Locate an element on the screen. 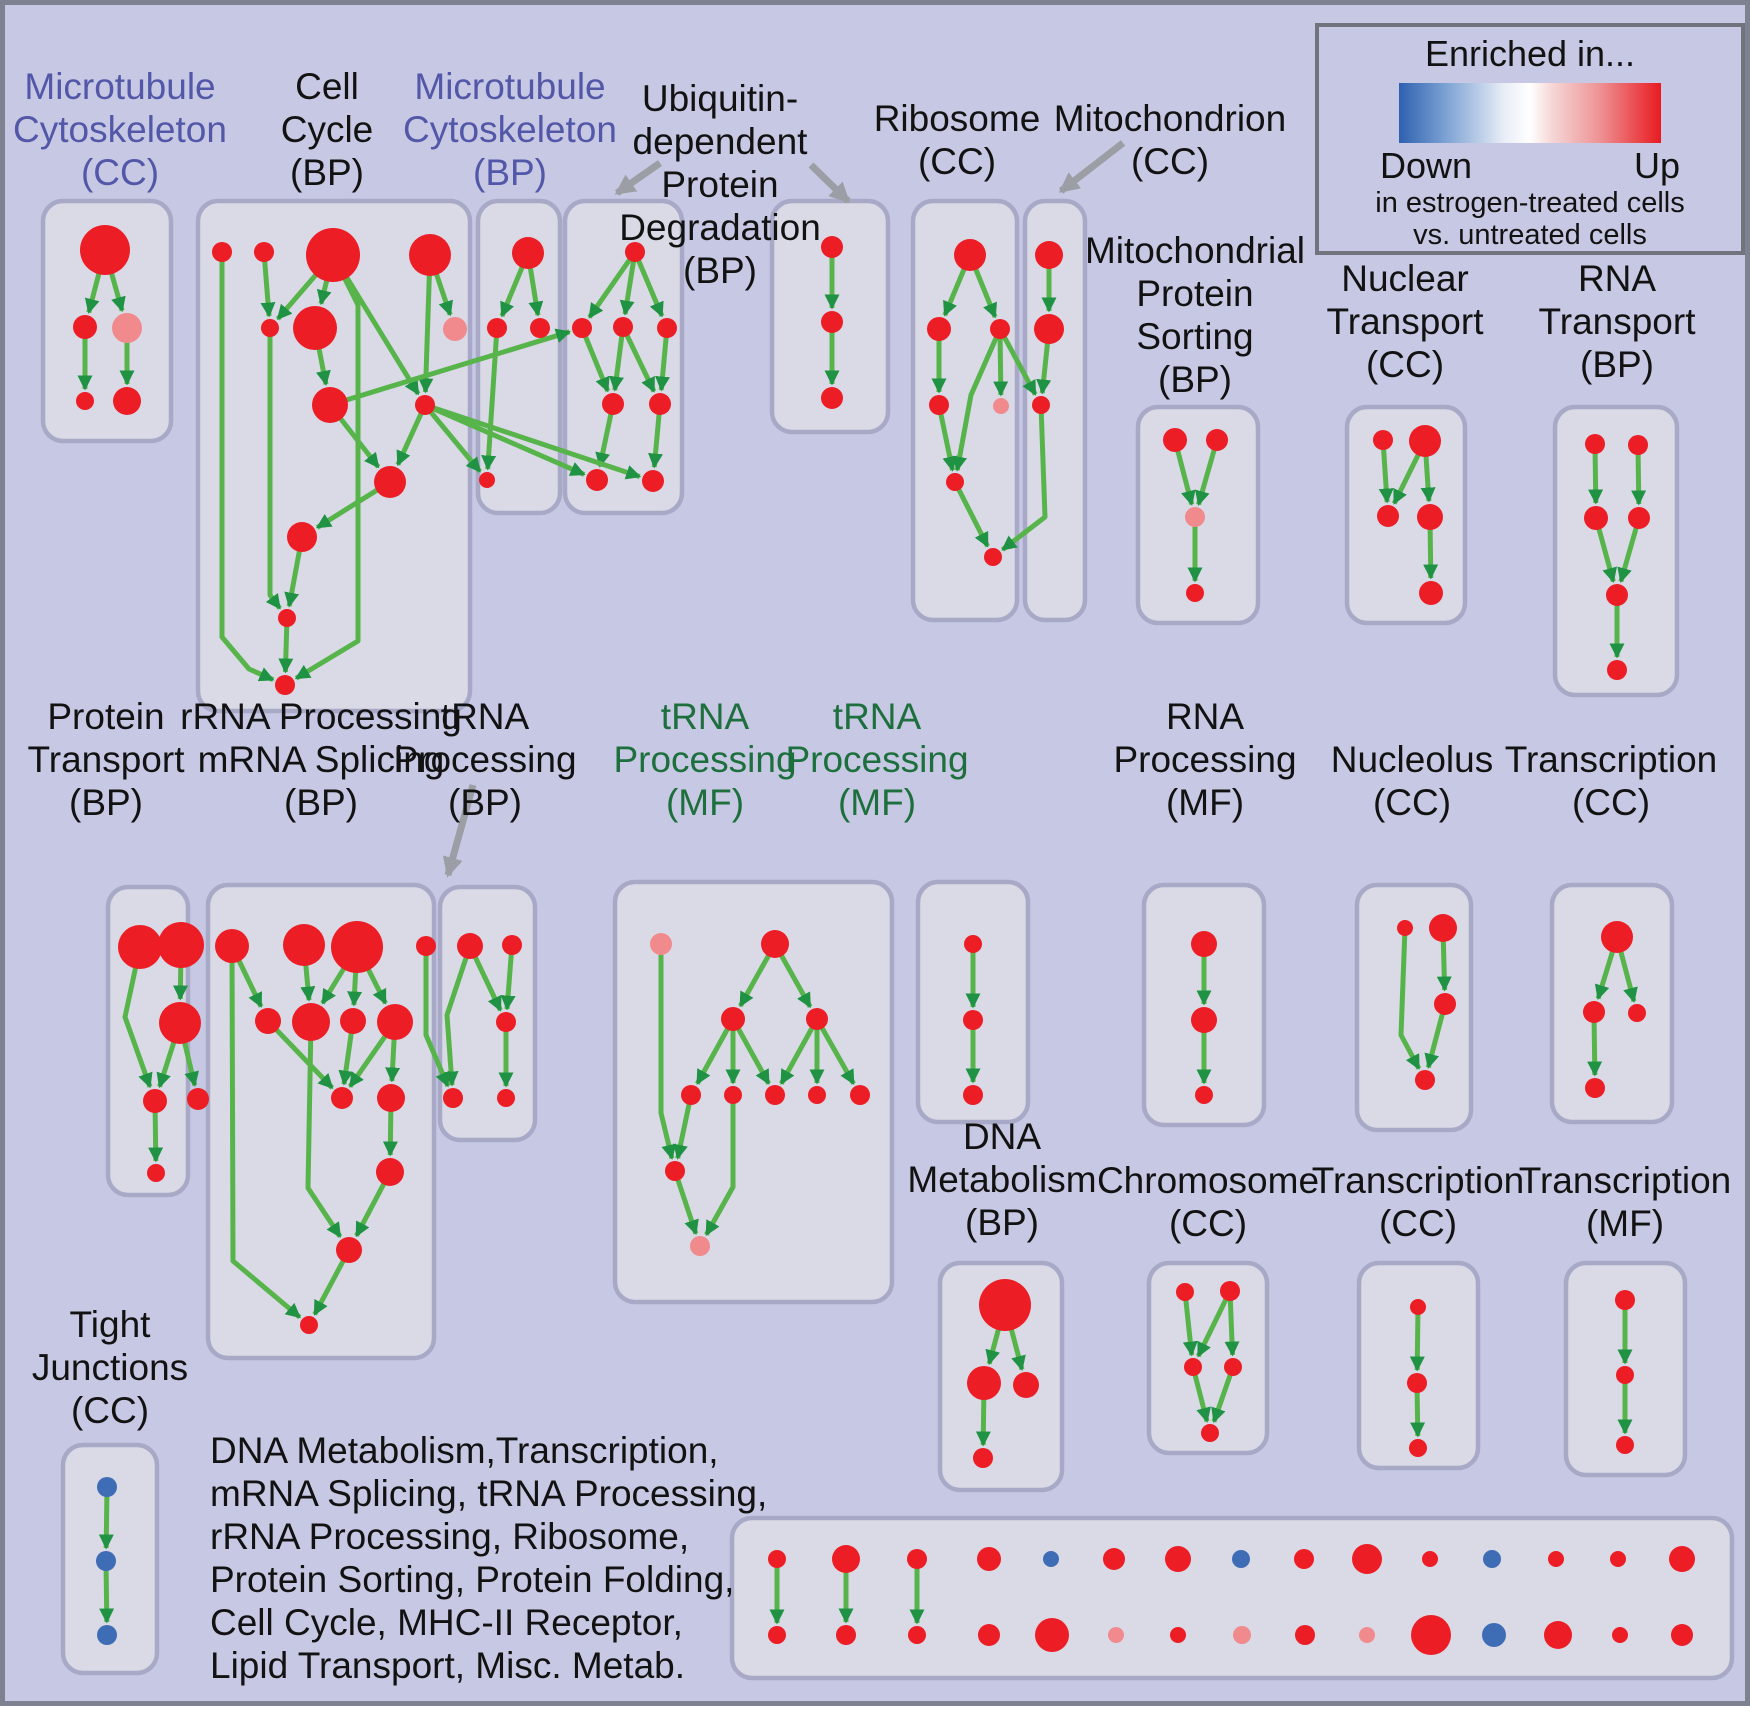 The width and height of the screenshot is (1750, 1715). cluster-label-line: Cycle is located at coordinates (327, 129).